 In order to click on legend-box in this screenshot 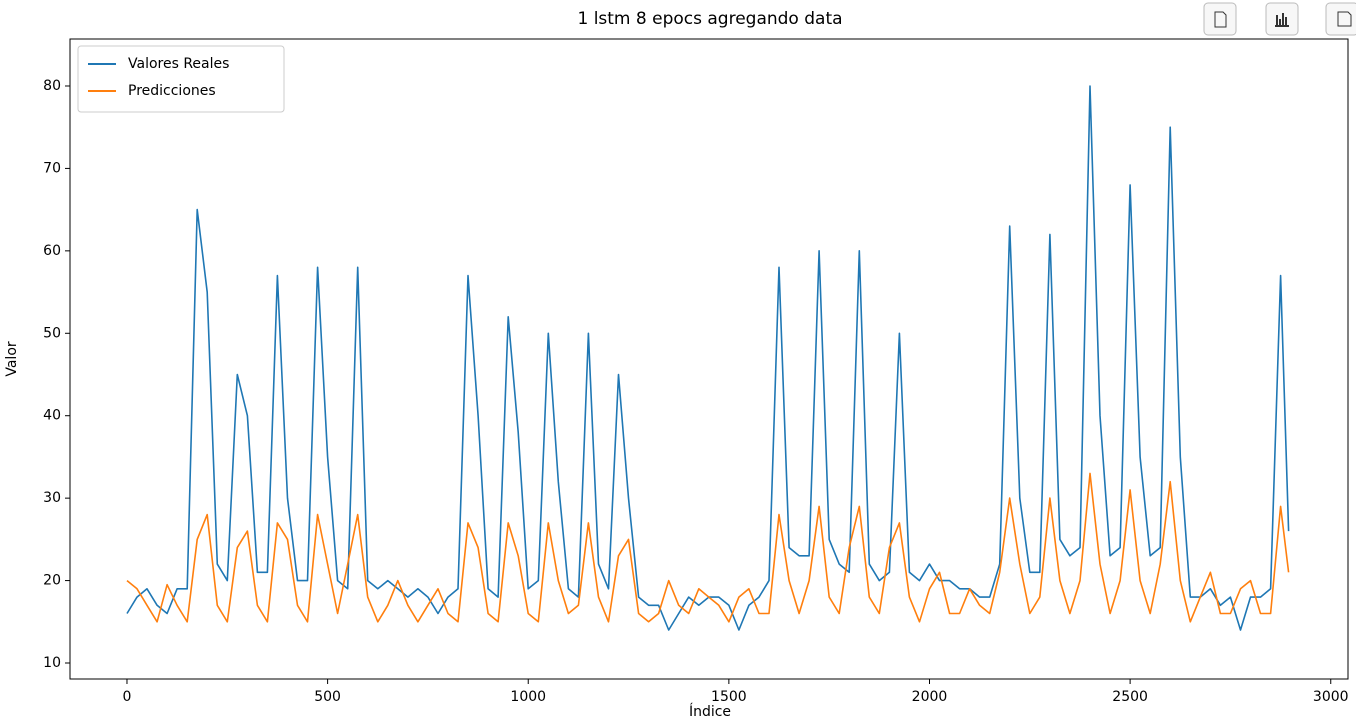, I will do `click(181, 79)`.